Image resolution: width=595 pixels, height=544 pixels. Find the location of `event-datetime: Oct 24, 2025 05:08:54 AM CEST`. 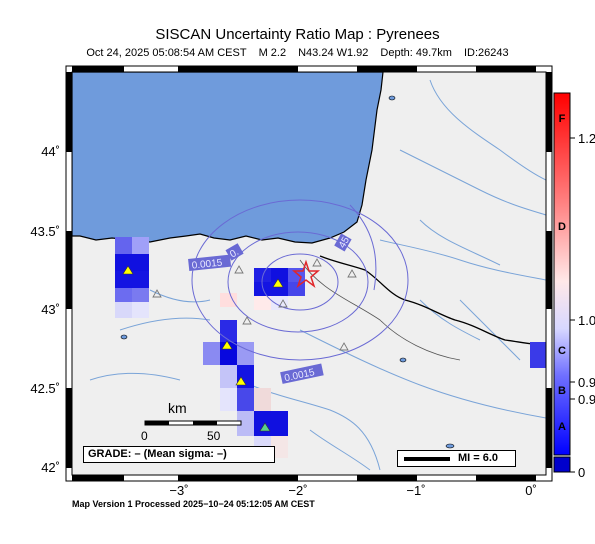

event-datetime: Oct 24, 2025 05:08:54 AM CEST is located at coordinates (166, 53).